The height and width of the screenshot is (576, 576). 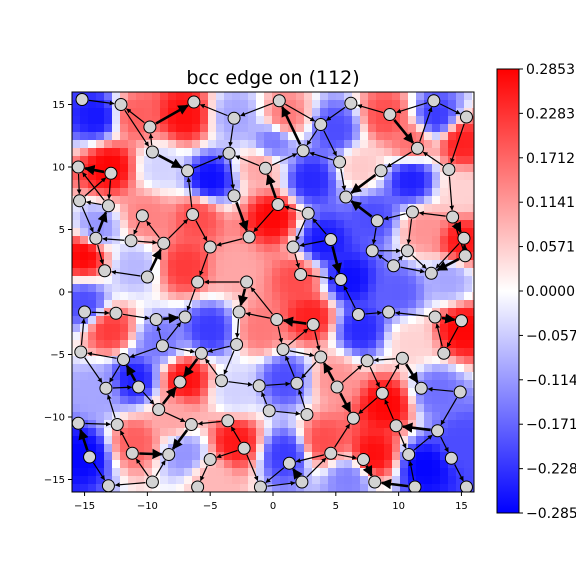 I want to click on x-tick-label: −10, so click(x=147, y=506).